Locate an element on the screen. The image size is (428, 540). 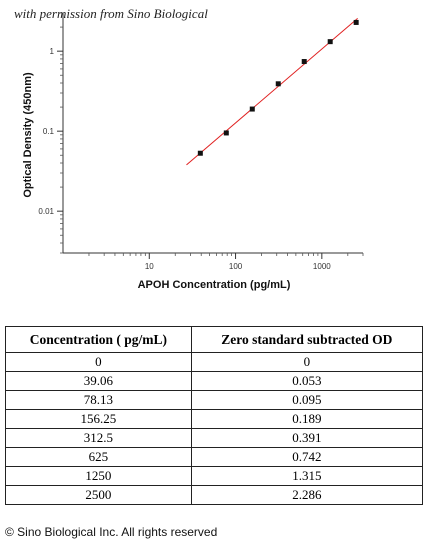
table-row: 625 0.742 is located at coordinates (214, 457).